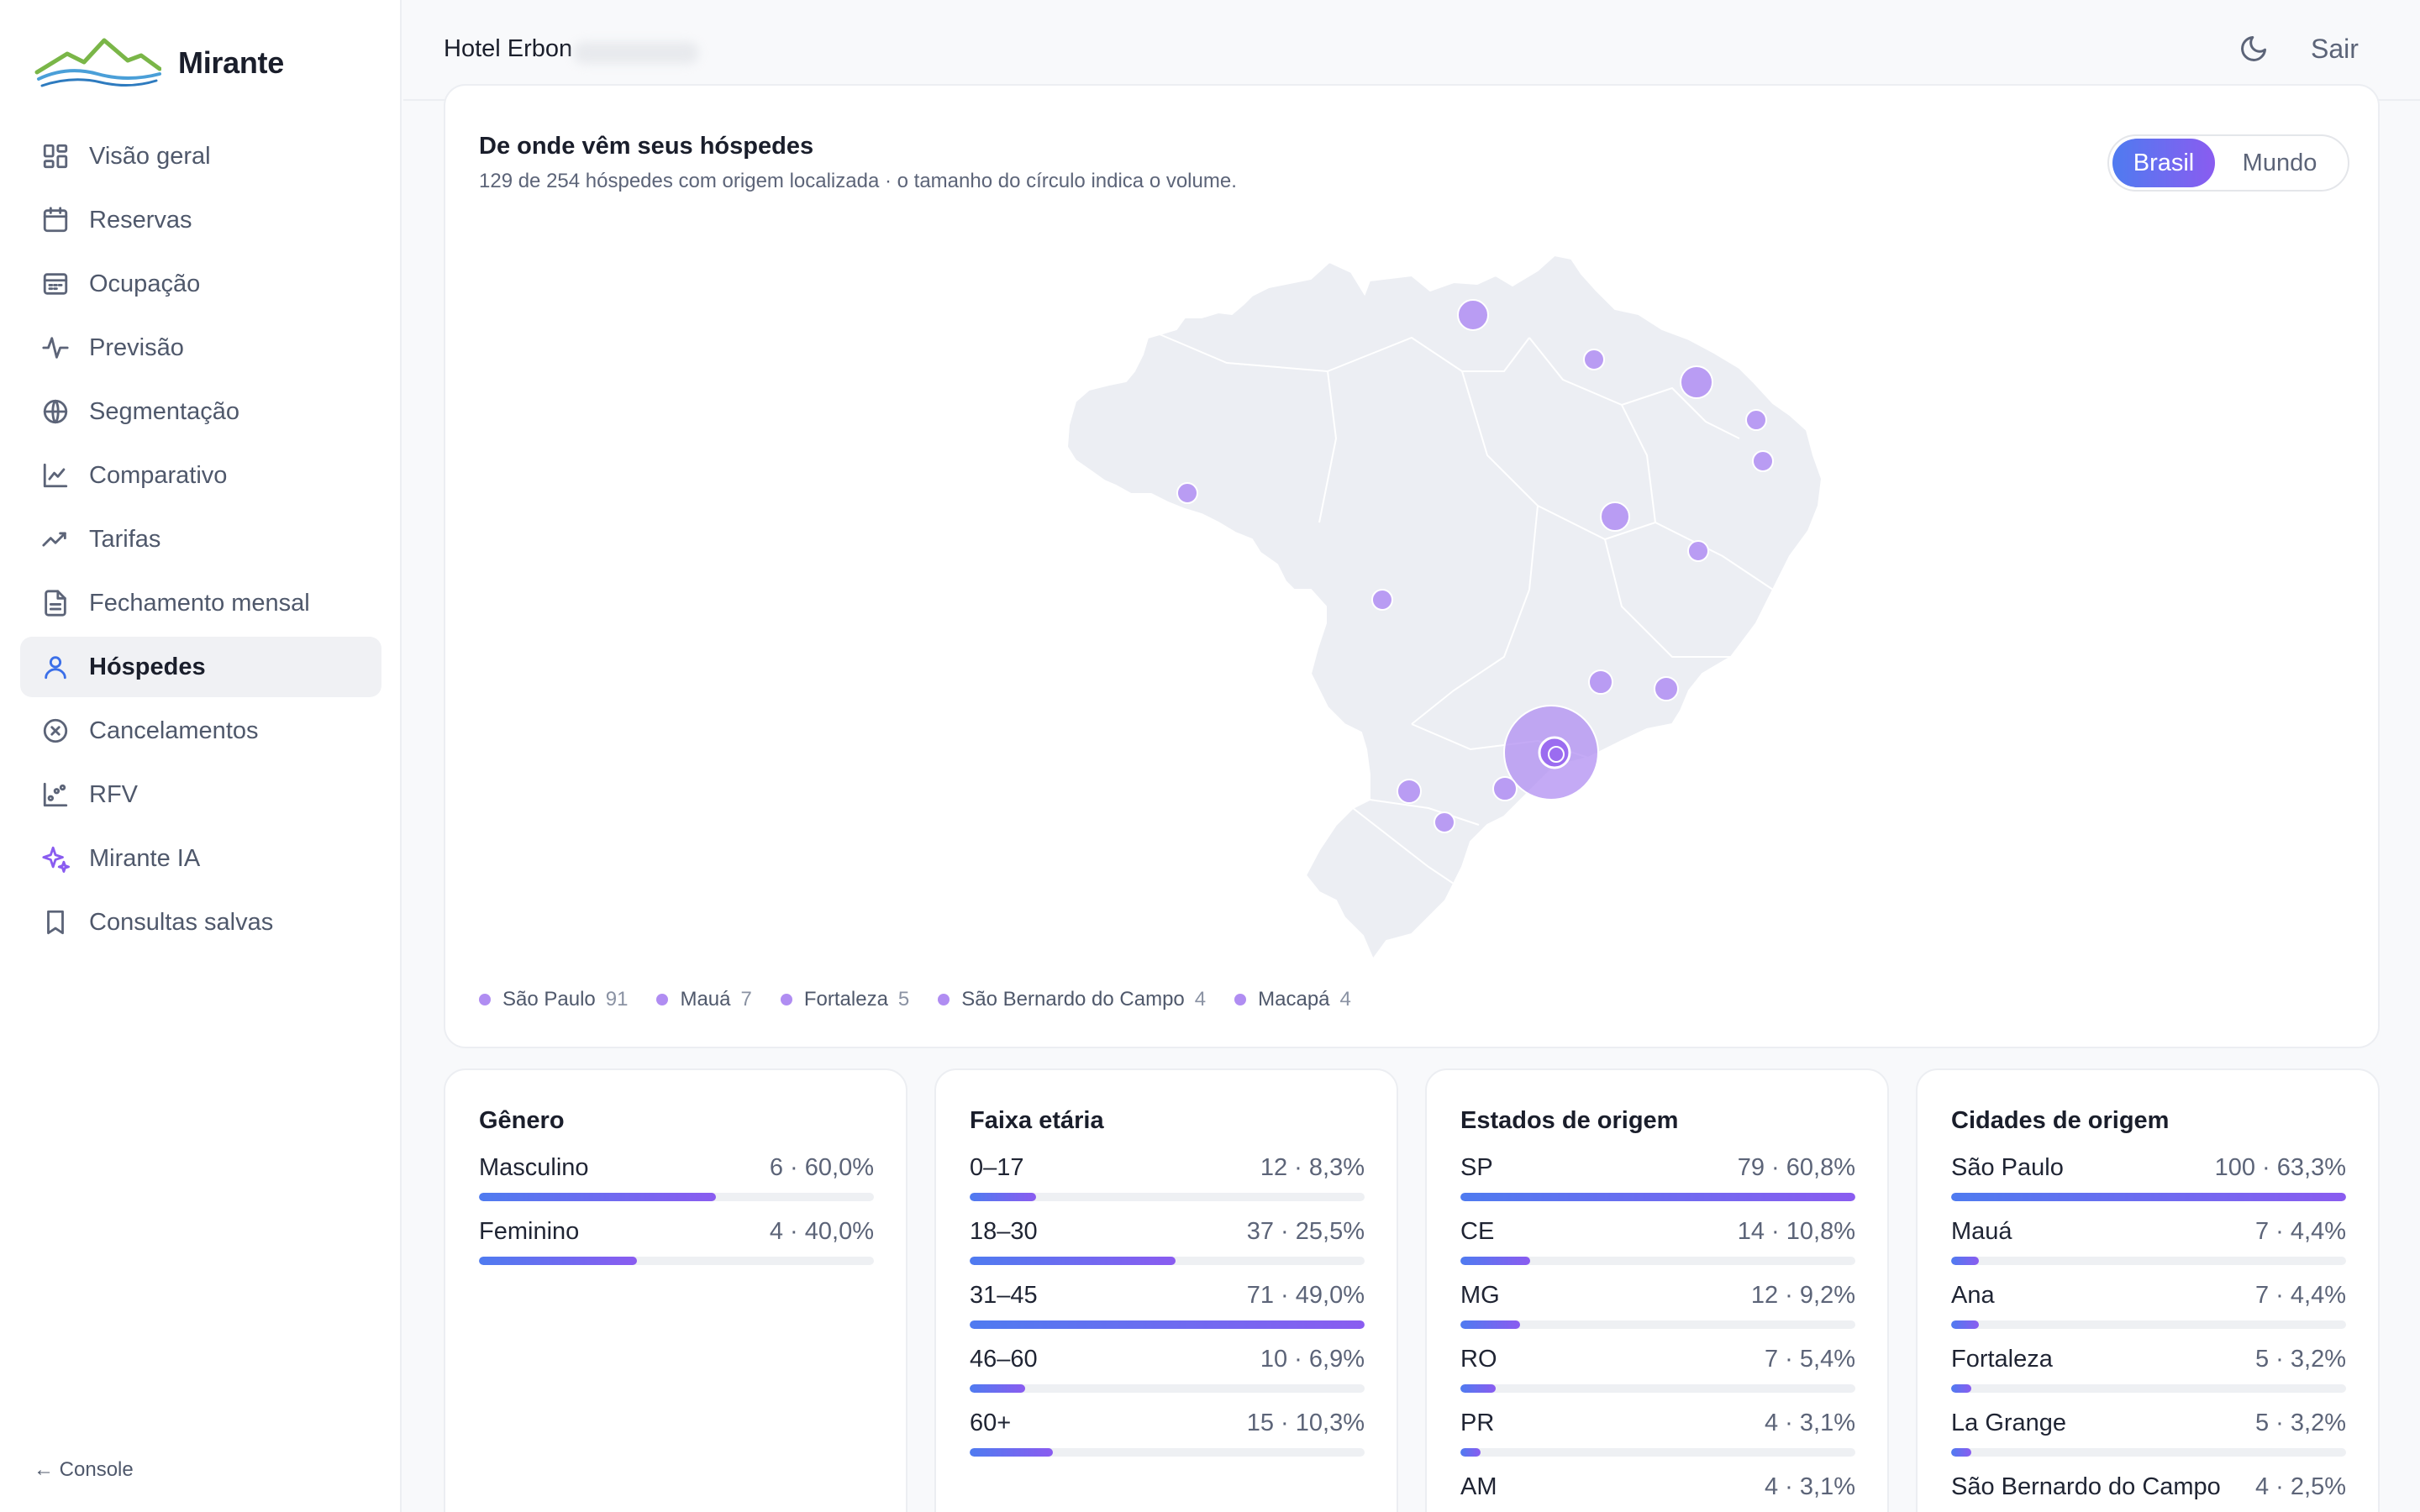 This screenshot has height=1512, width=2420. What do you see at coordinates (997, 1167) in the screenshot?
I see `row-label: 0–17` at bounding box center [997, 1167].